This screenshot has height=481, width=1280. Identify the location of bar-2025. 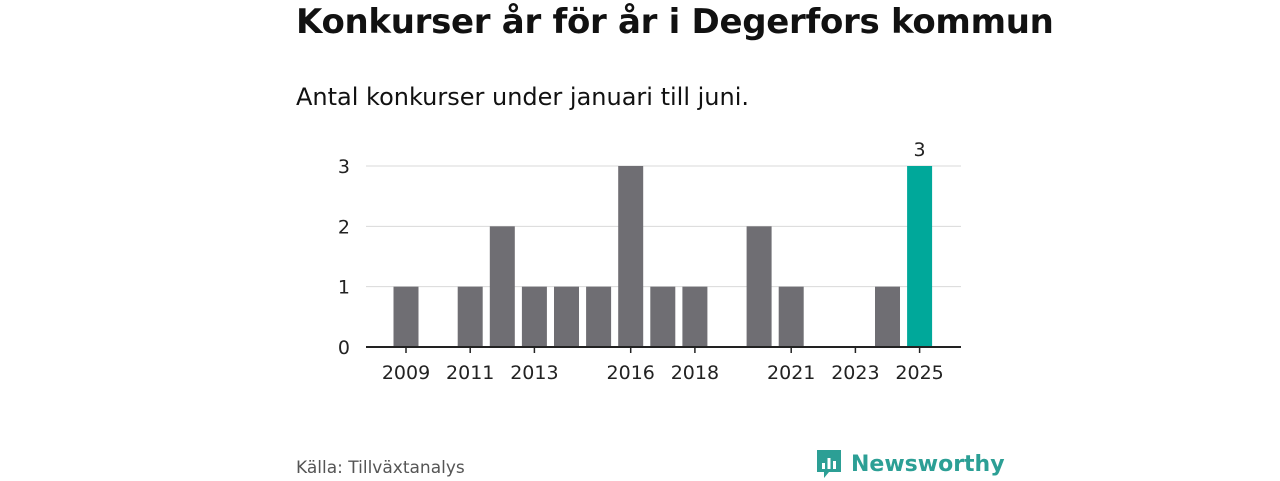
(920, 256).